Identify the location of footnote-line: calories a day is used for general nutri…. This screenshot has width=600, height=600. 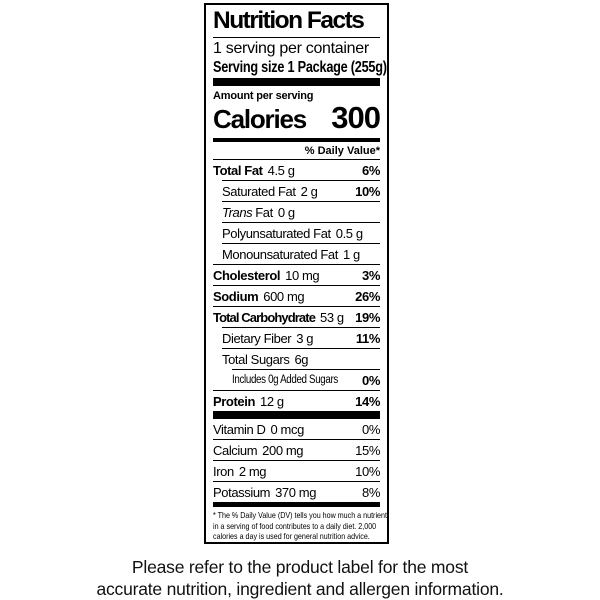
(296, 536).